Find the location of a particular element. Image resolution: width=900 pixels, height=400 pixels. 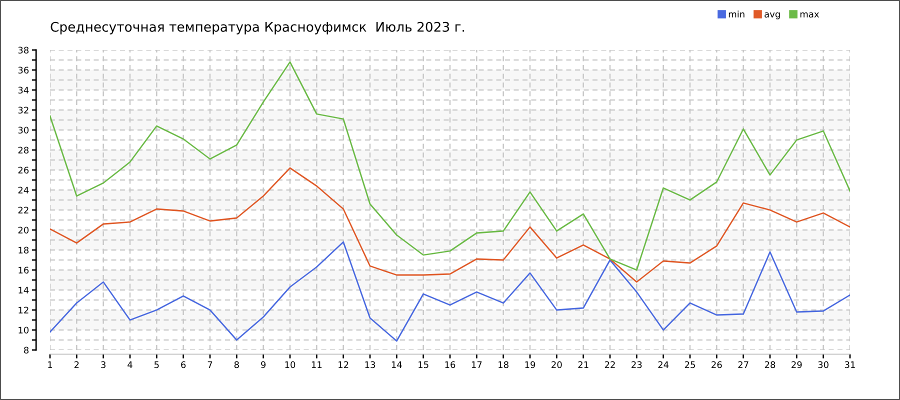

chart-title: Среднесуточная температура Красноуфимск Июль 2023 г. is located at coordinates (257, 28).